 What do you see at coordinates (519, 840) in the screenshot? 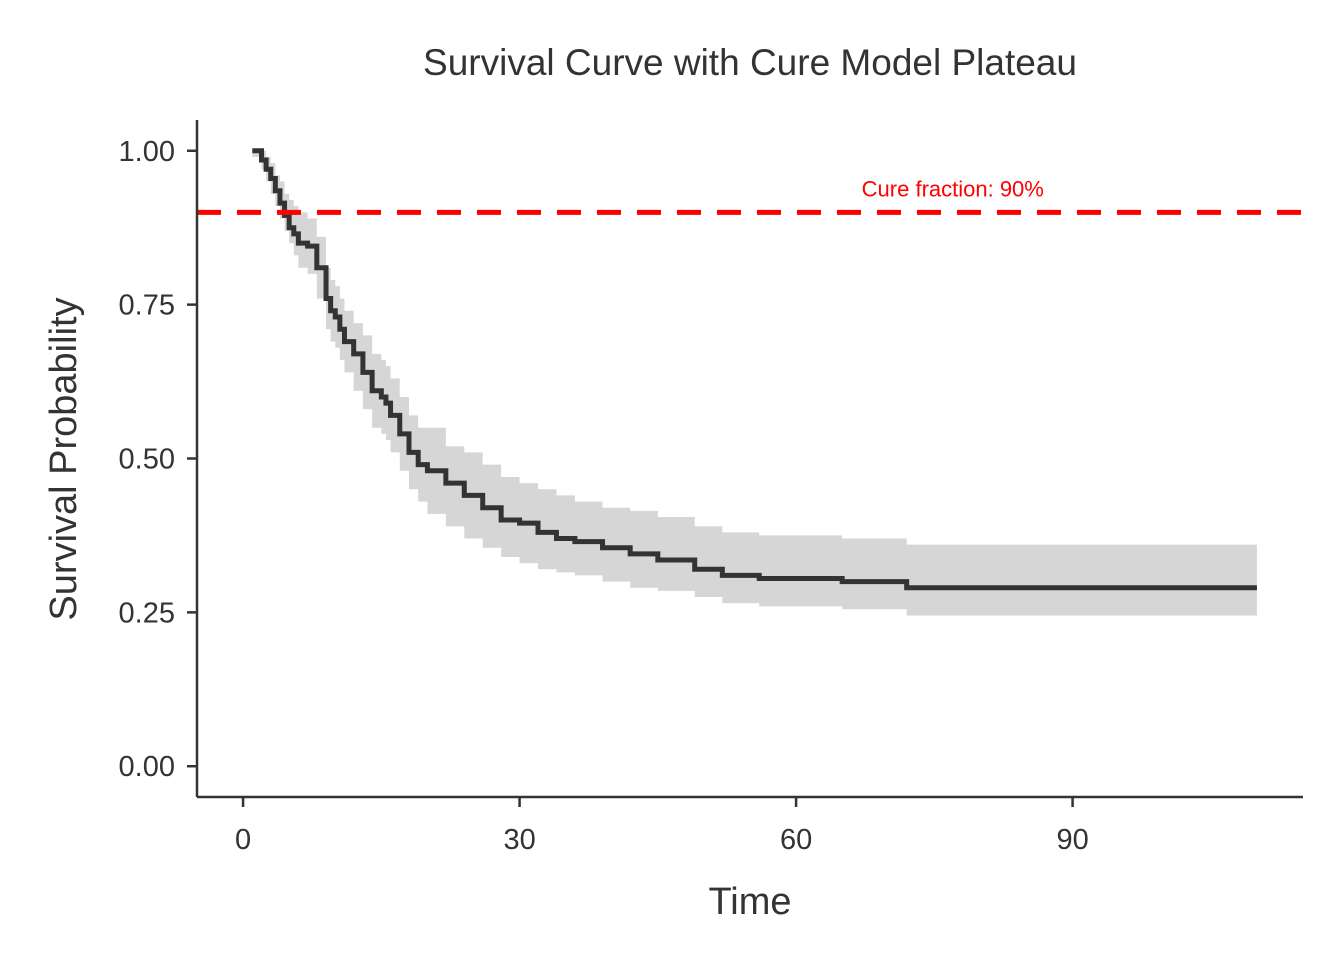
I see `x-tick-label: 30` at bounding box center [519, 840].